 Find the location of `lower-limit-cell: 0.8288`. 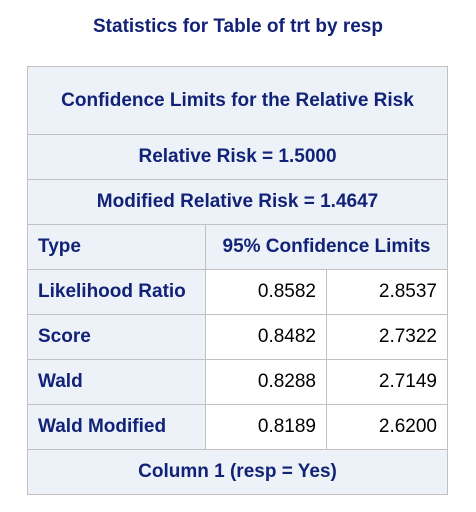

lower-limit-cell: 0.8288 is located at coordinates (266, 382).